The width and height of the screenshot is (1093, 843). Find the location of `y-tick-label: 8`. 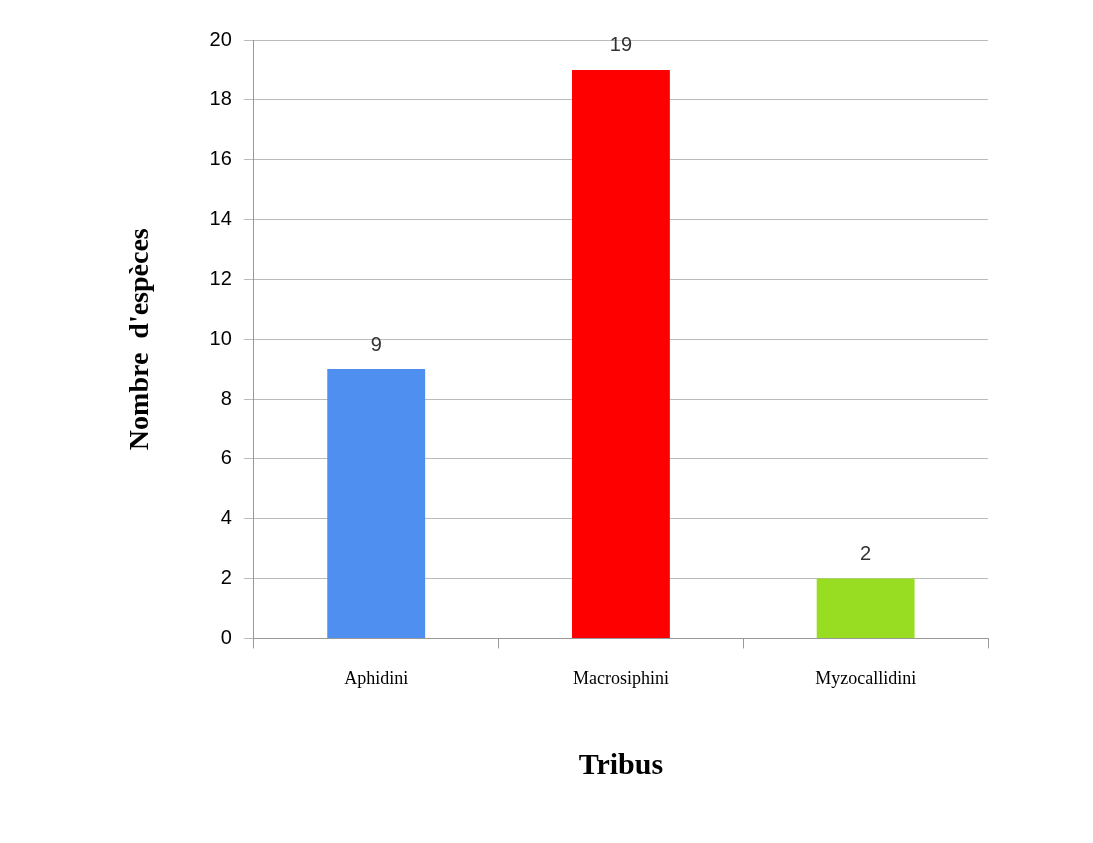

y-tick-label: 8 is located at coordinates (226, 397).